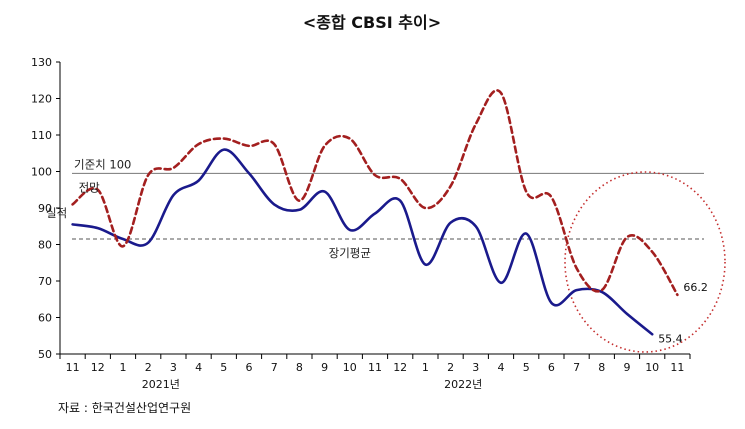 This screenshot has height=429, width=745. I want to click on y-tick-label: 80, so click(45, 245).